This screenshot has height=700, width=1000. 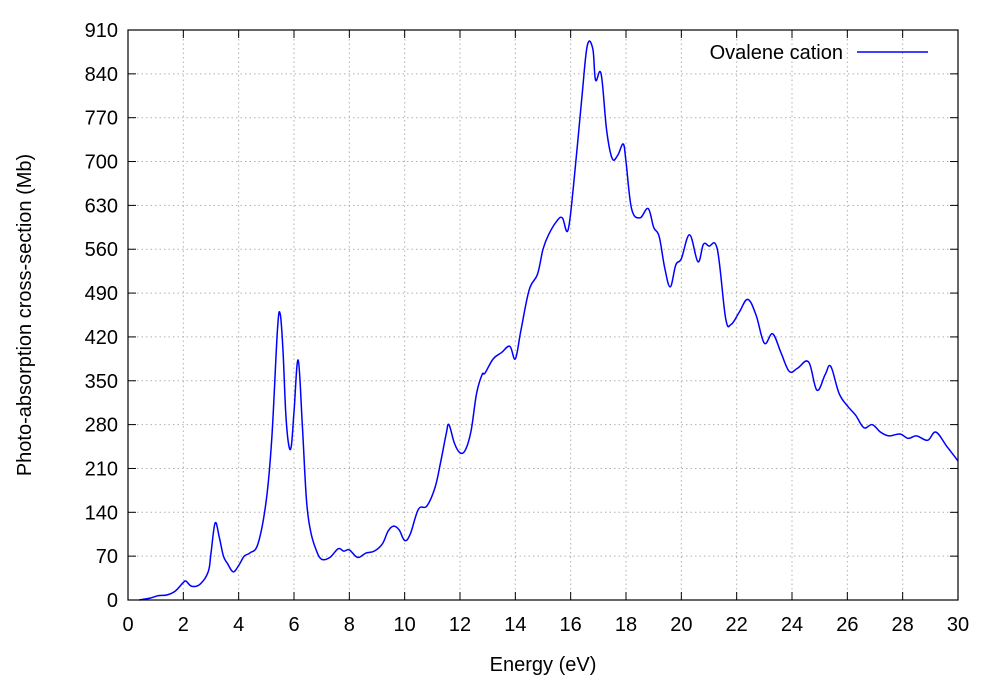 I want to click on y-tick-label: 70, so click(x=107, y=557).